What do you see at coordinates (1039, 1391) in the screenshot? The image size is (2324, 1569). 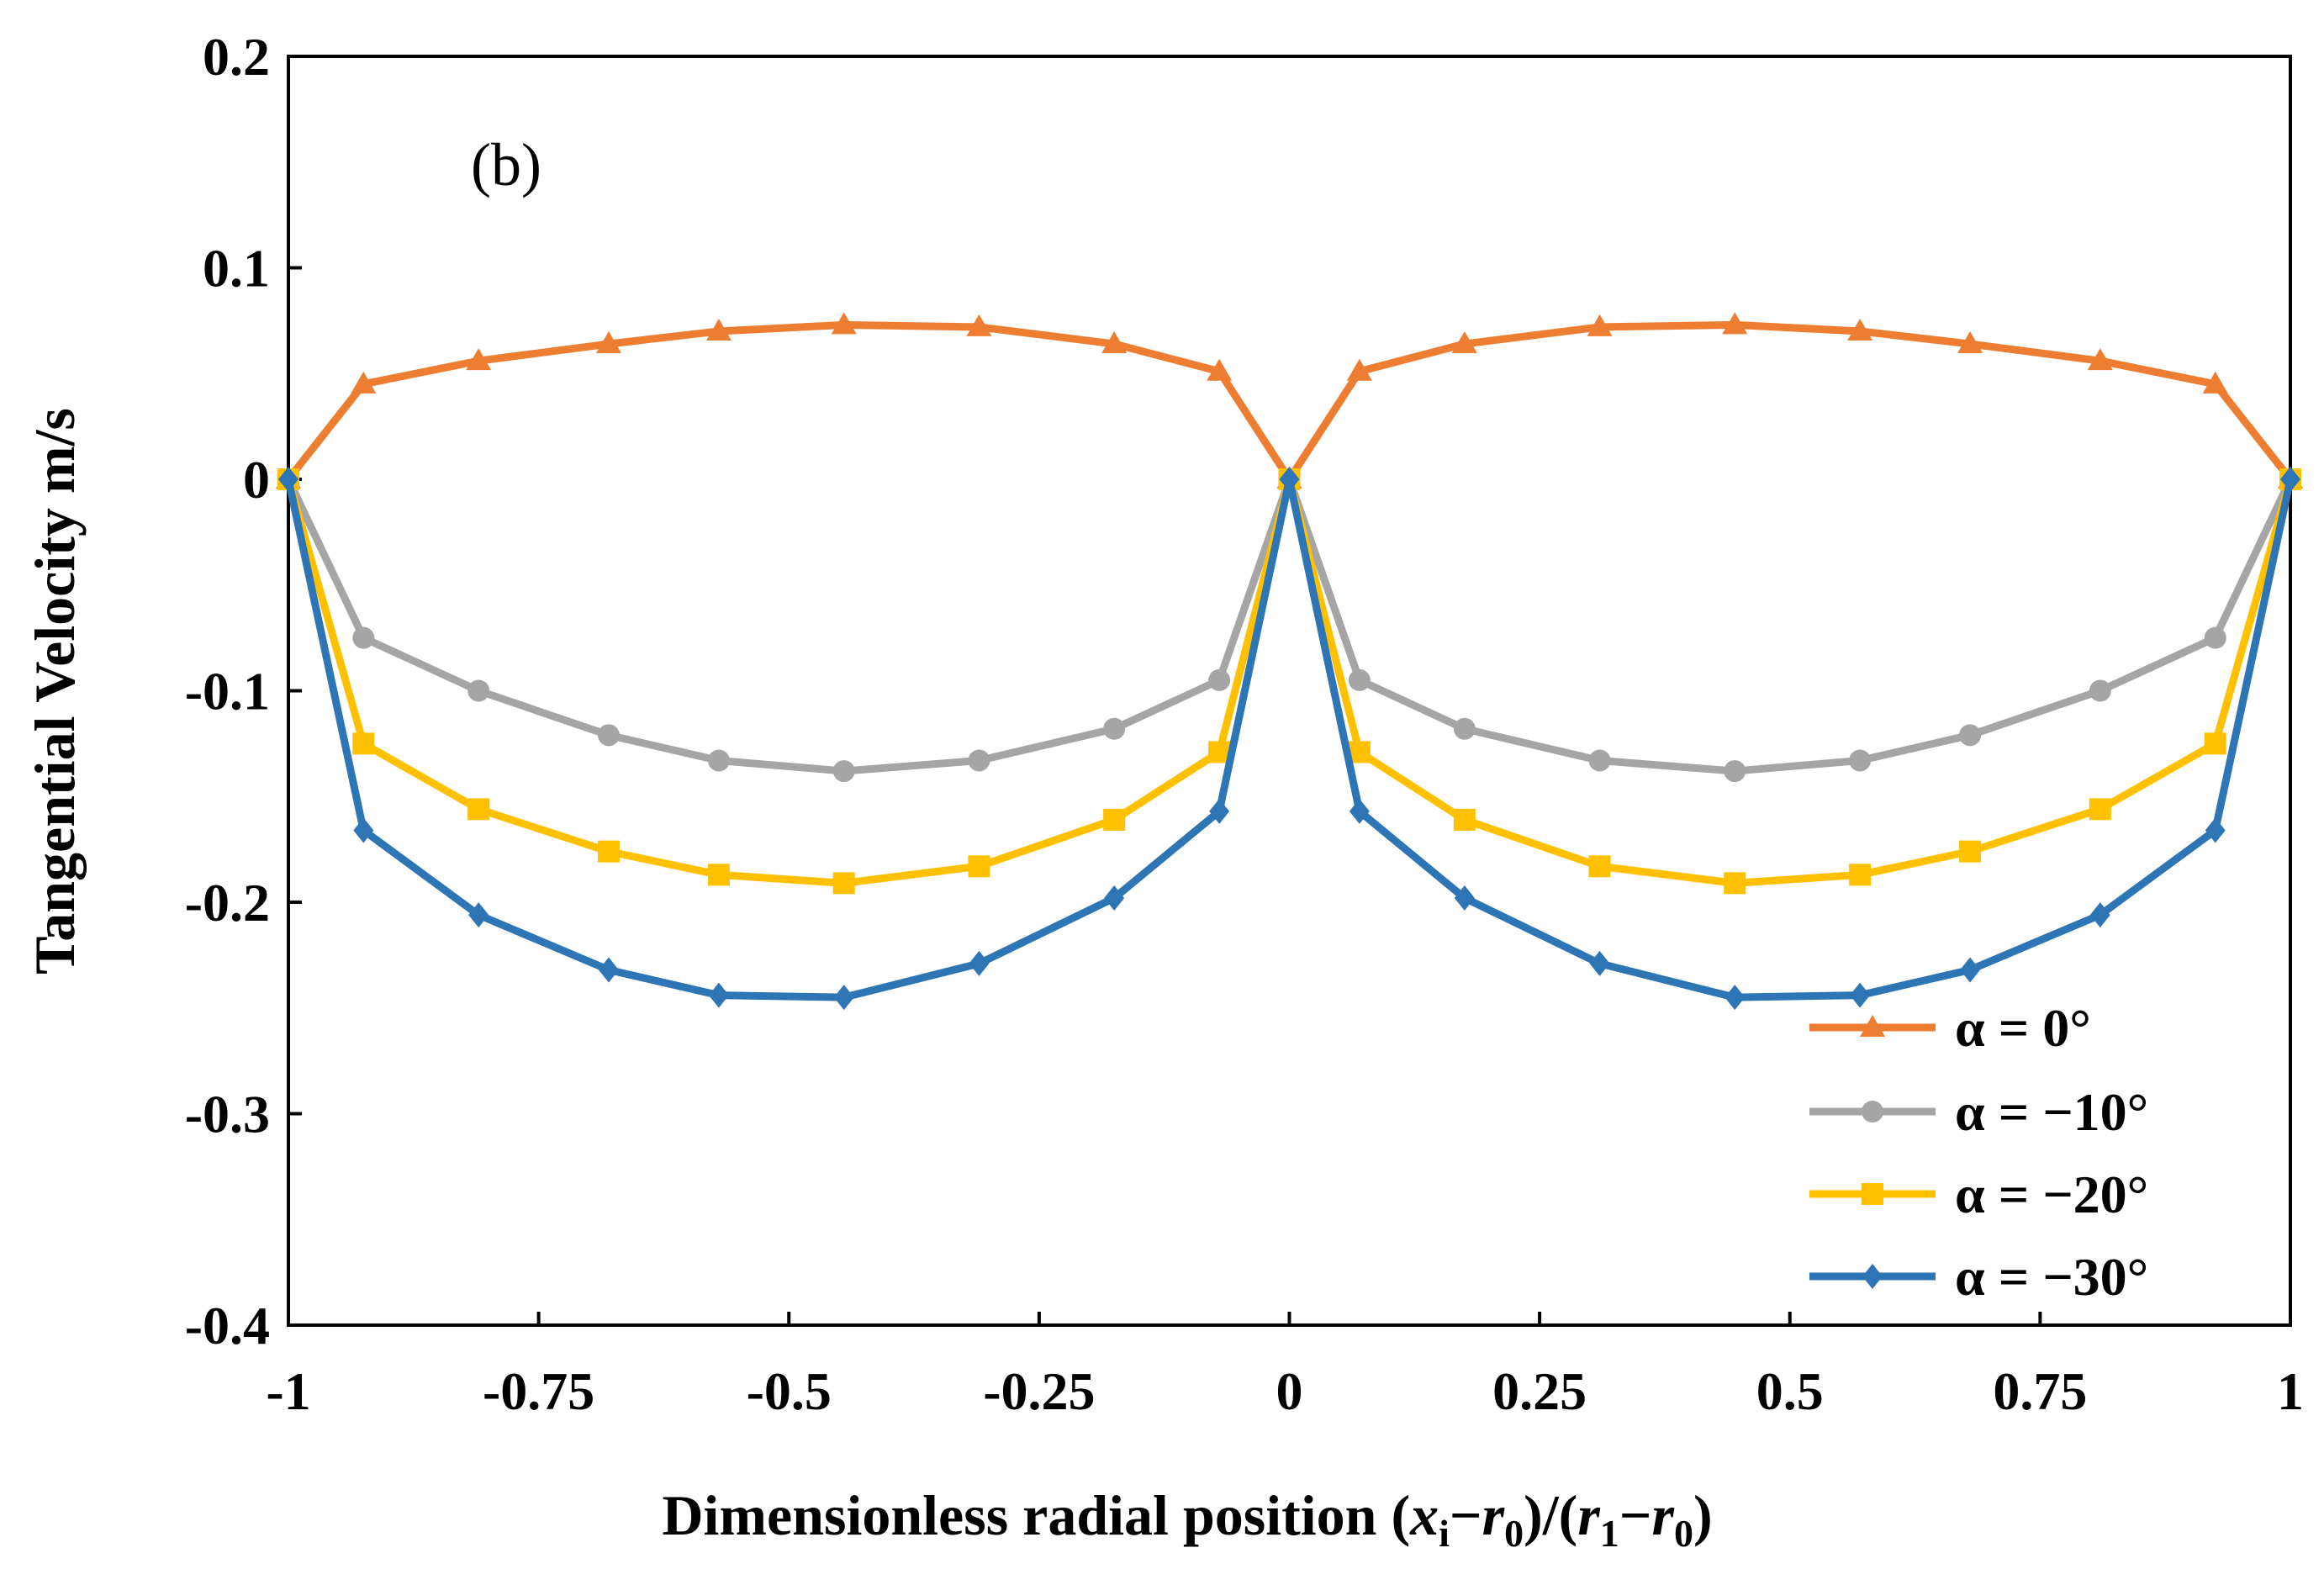 I see `x-tick-label: -0.25` at bounding box center [1039, 1391].